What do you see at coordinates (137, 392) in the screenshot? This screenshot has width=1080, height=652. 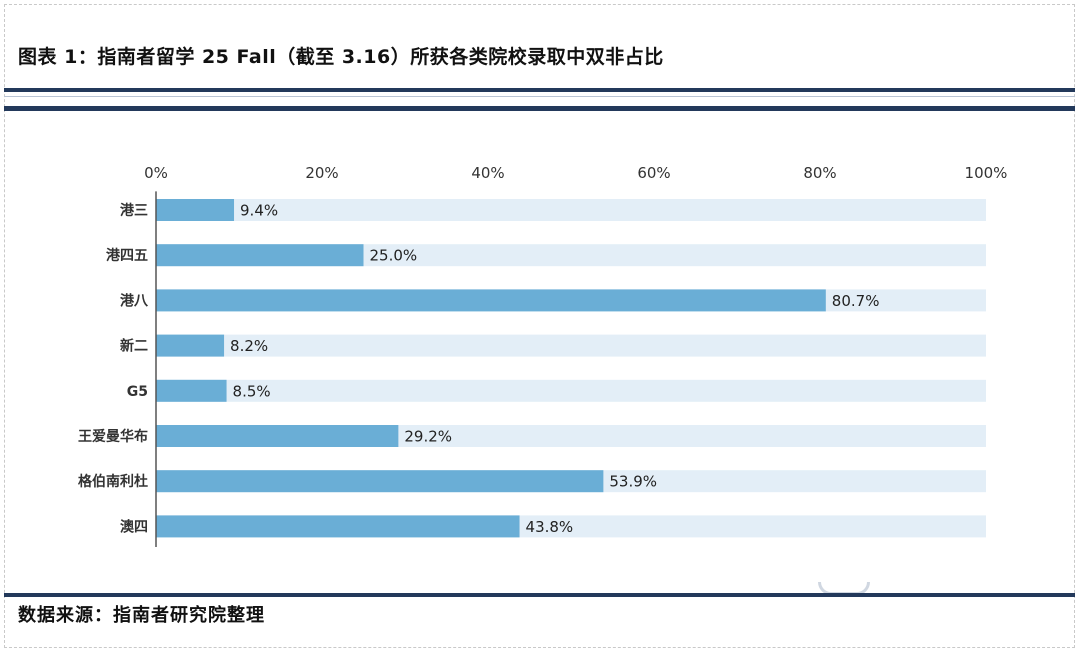 I see `category-label: G5` at bounding box center [137, 392].